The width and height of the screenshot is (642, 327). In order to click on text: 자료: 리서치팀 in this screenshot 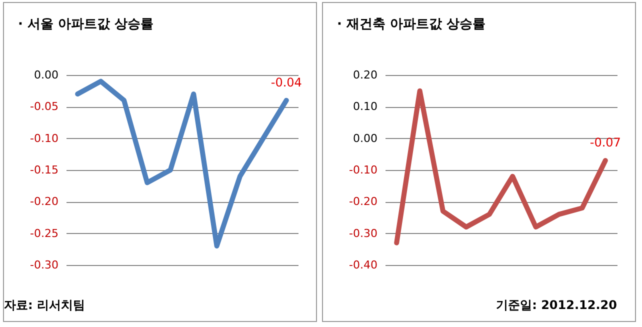, I will do `click(44, 305)`.